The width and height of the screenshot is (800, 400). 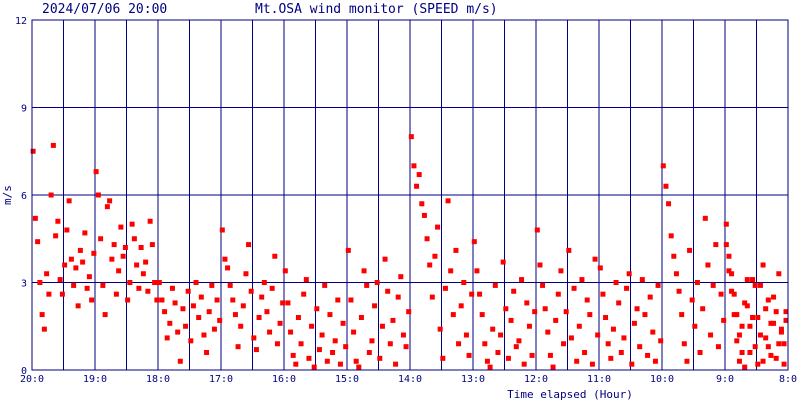 What do you see at coordinates (221, 379) in the screenshot?
I see `x-tick-label: 17:0` at bounding box center [221, 379].